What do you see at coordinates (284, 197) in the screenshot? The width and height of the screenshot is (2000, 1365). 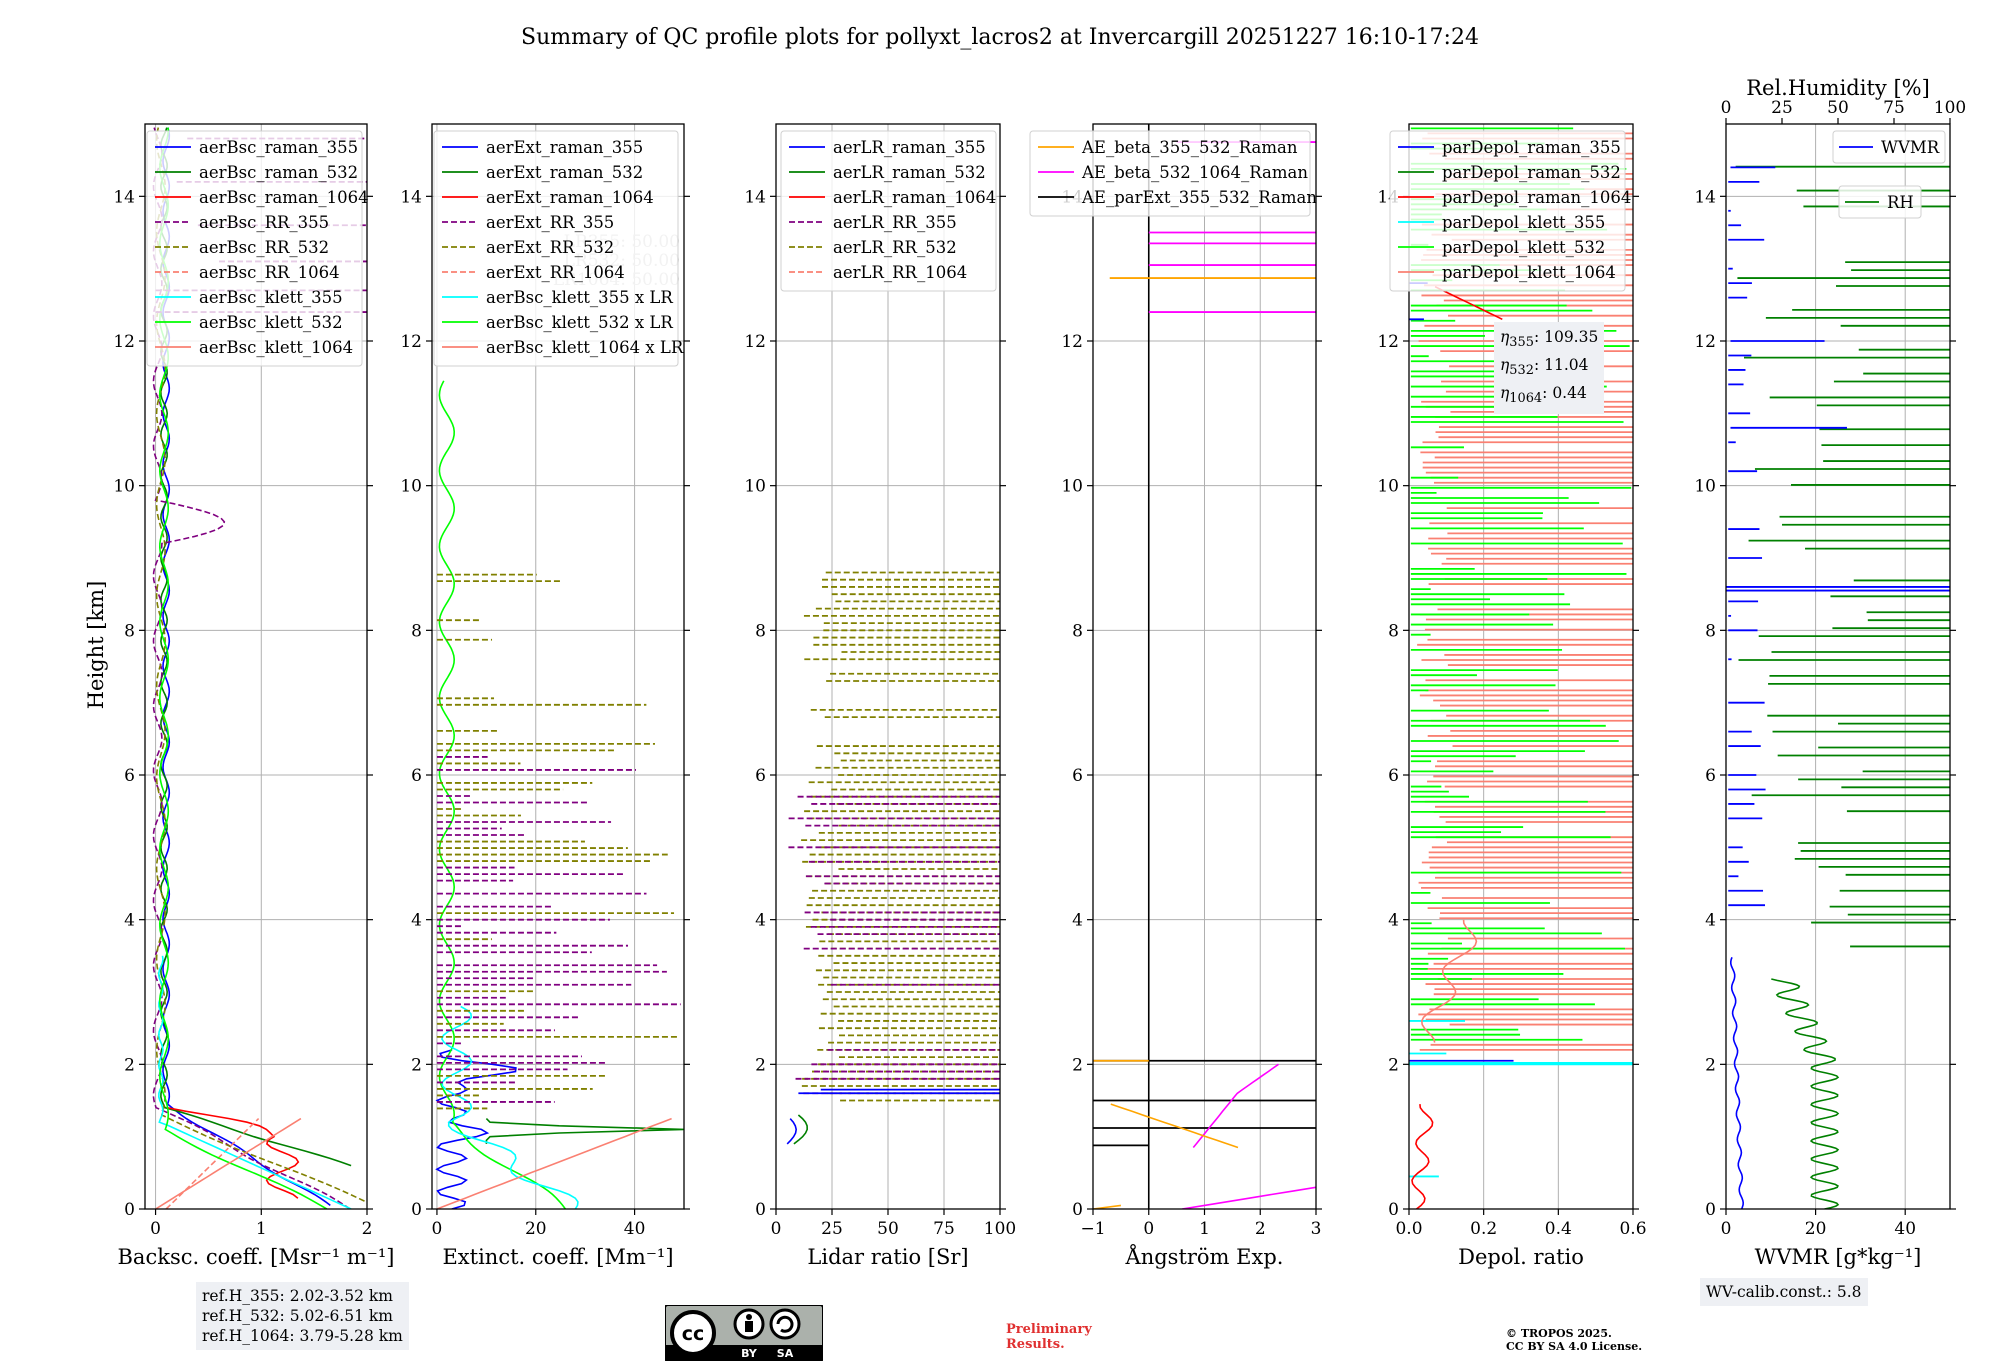 I see `legend-label-2: aerBsc_raman_1064` at bounding box center [284, 197].